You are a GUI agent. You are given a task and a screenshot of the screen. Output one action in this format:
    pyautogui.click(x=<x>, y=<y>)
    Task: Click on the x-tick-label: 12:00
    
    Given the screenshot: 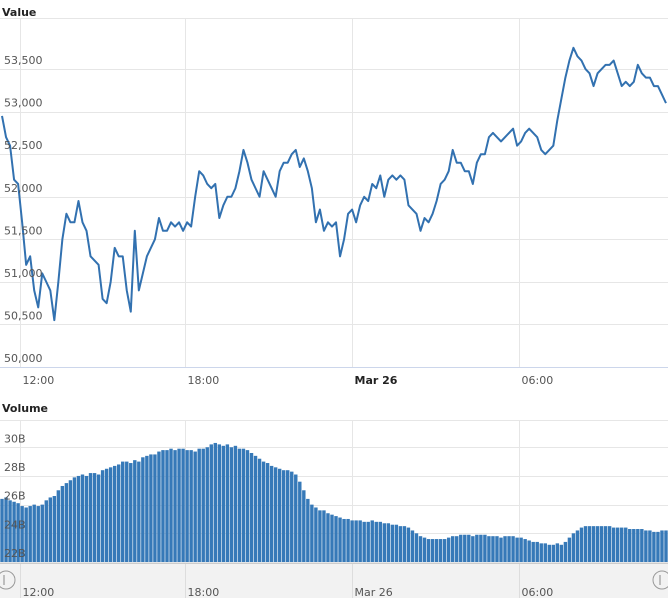 What is the action you would take?
    pyautogui.click(x=39, y=592)
    